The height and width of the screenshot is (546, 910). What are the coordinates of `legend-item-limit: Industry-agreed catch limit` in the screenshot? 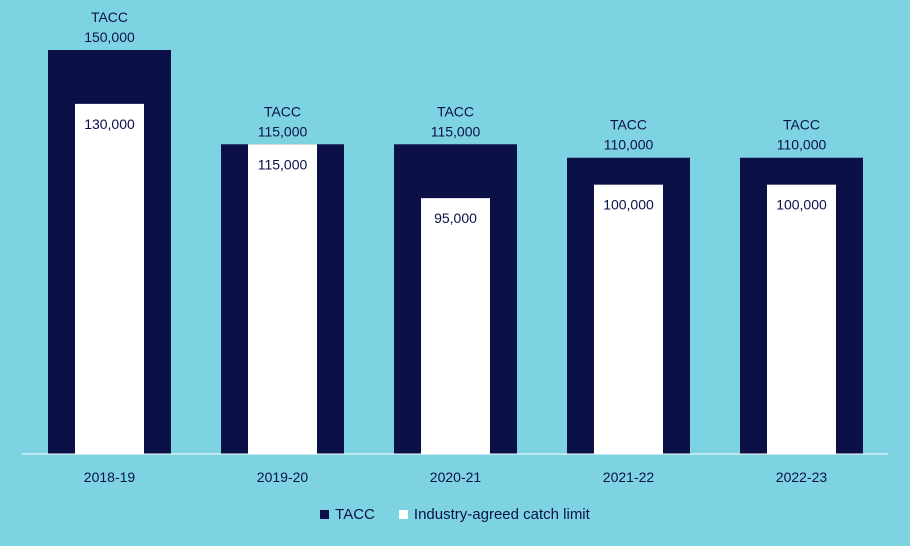 It's located at (494, 514).